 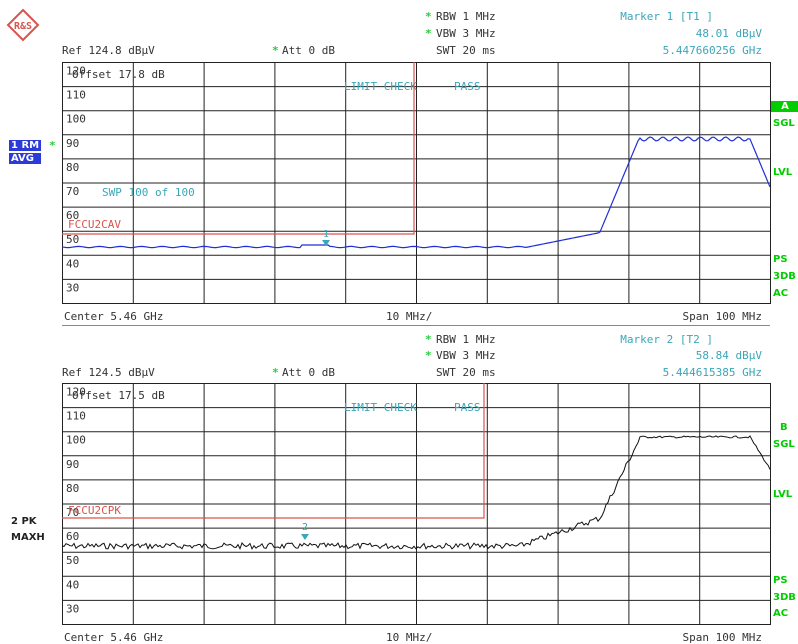 I want to click on trace-tag-lower: 2 PK MAXH, so click(x=28, y=529).